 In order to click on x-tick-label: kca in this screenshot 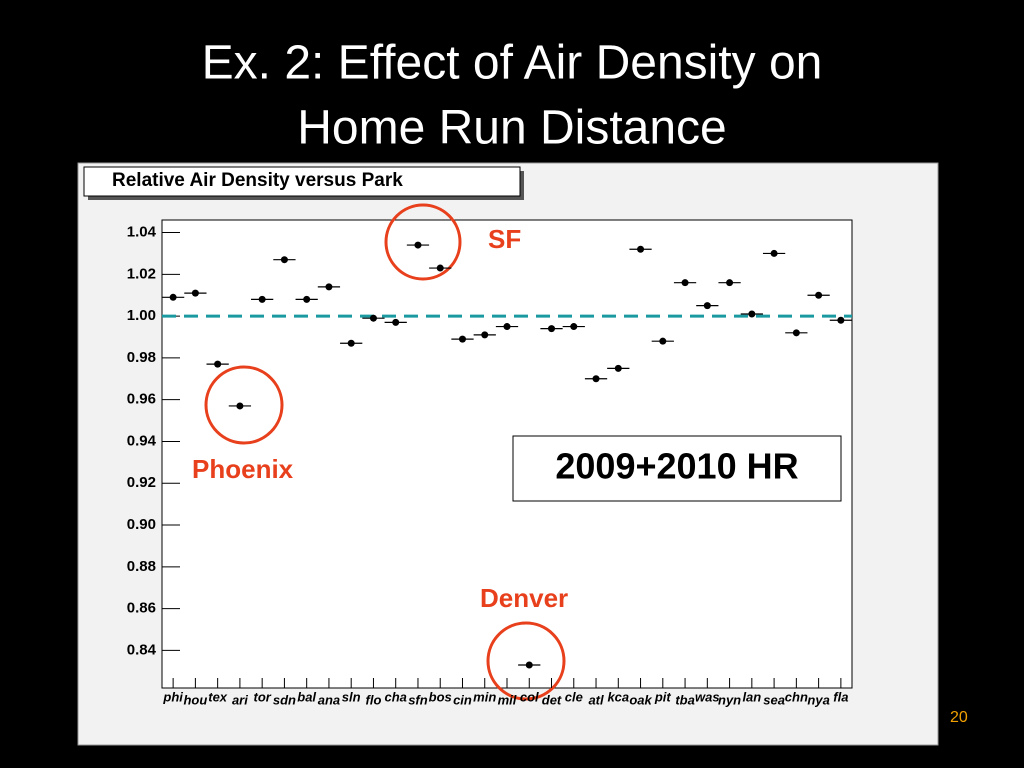, I will do `click(618, 696)`.